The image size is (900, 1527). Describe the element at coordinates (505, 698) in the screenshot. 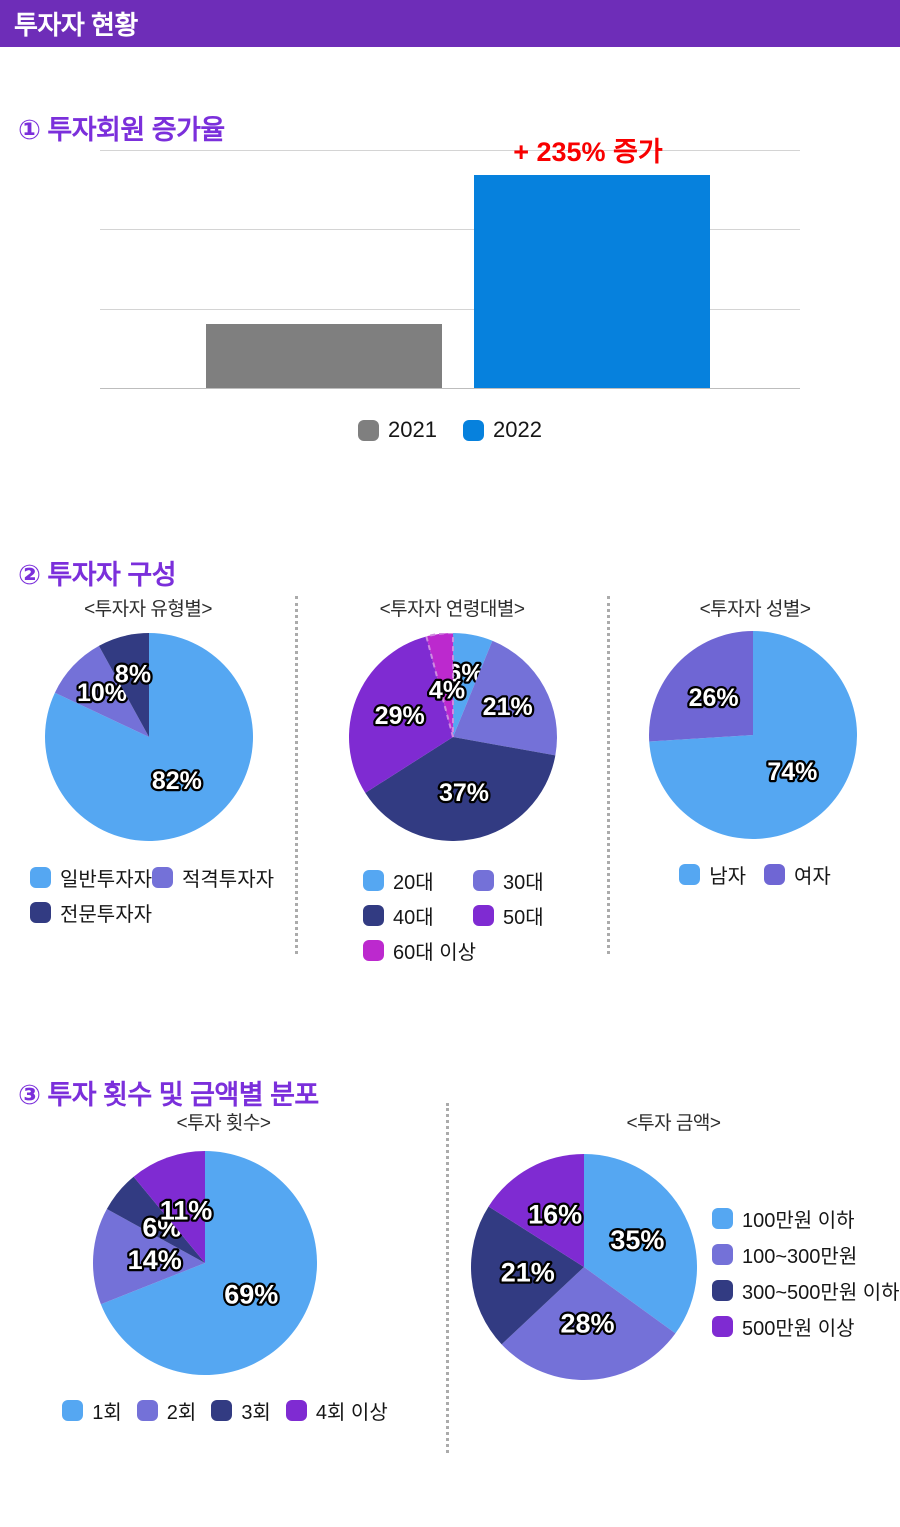

I see `pie-slice-age-30대` at that location.